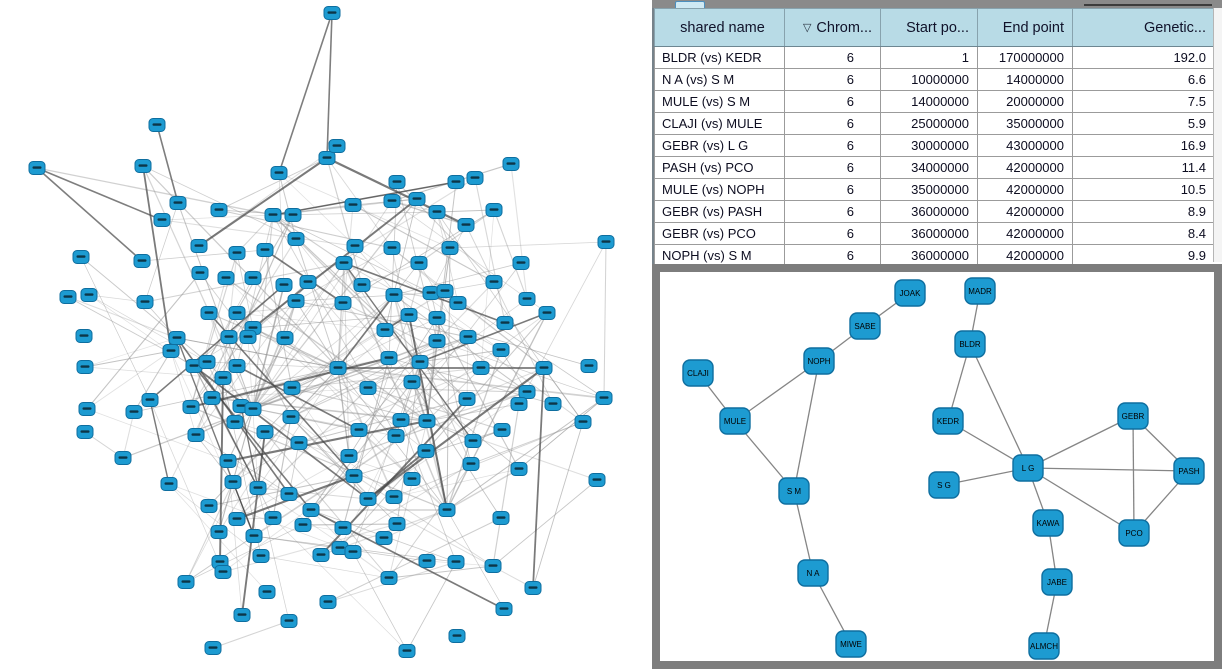 Image resolution: width=1222 pixels, height=669 pixels. What do you see at coordinates (1189, 471) in the screenshot?
I see `network-node-pash: PASH` at bounding box center [1189, 471].